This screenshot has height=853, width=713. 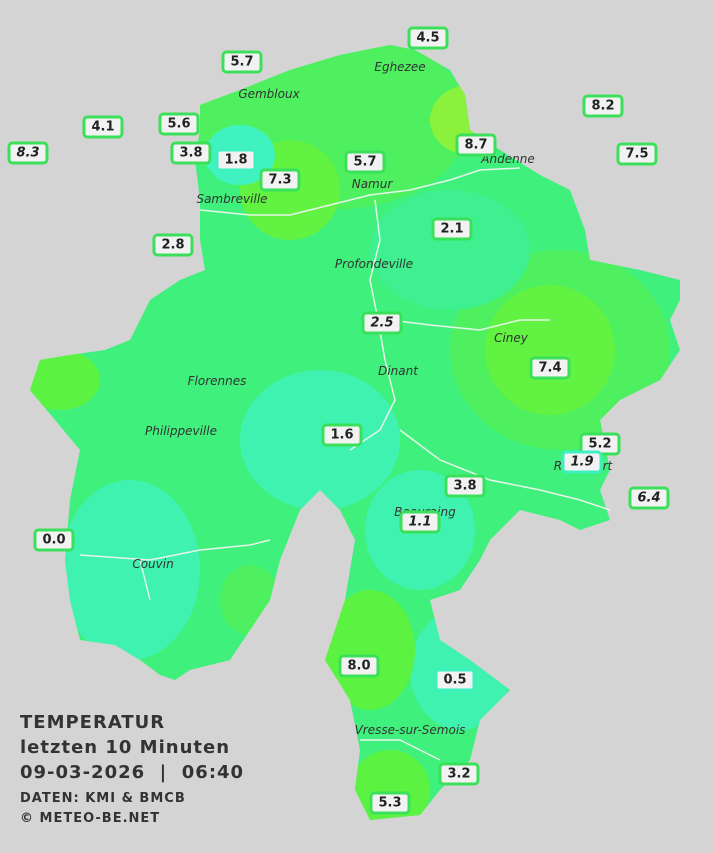 I want to click on station-value: 7.4, so click(x=550, y=368).